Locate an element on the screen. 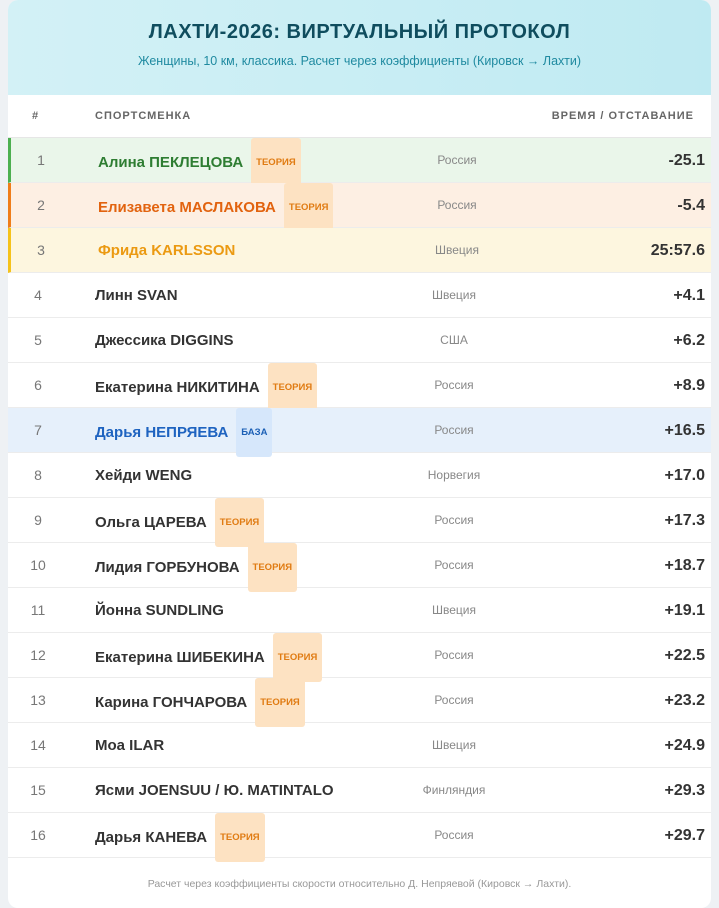 The width and height of the screenshot is (719, 908). table-row: 7 Дарья НЕПРЯЕВА БАЗА Россия +16.5 is located at coordinates (359, 432).